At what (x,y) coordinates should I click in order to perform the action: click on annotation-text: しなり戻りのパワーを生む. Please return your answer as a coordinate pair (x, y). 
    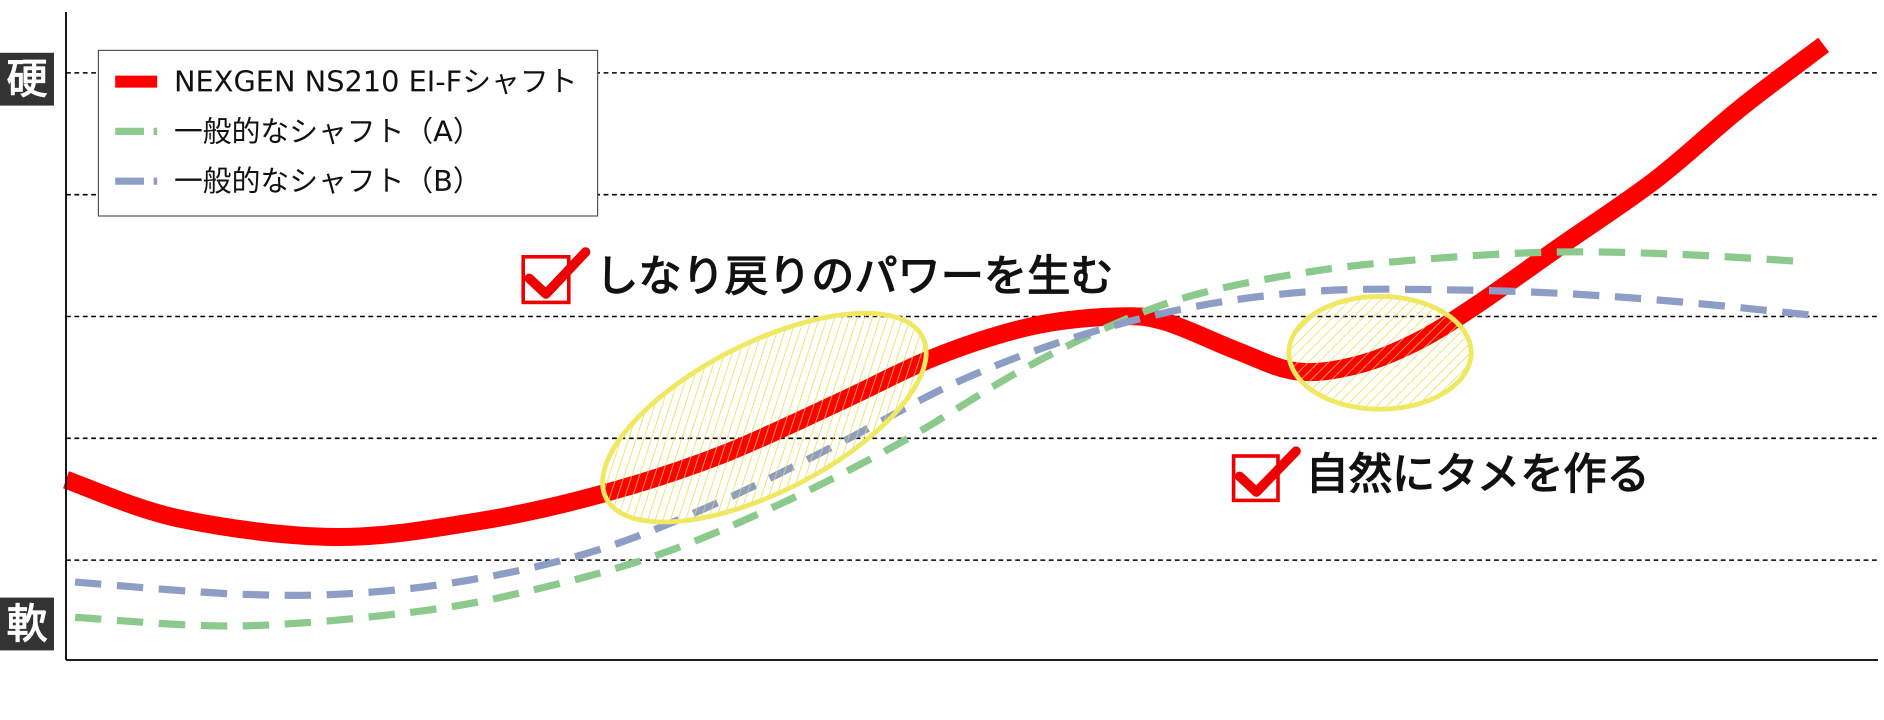
    Looking at the image, I should click on (854, 277).